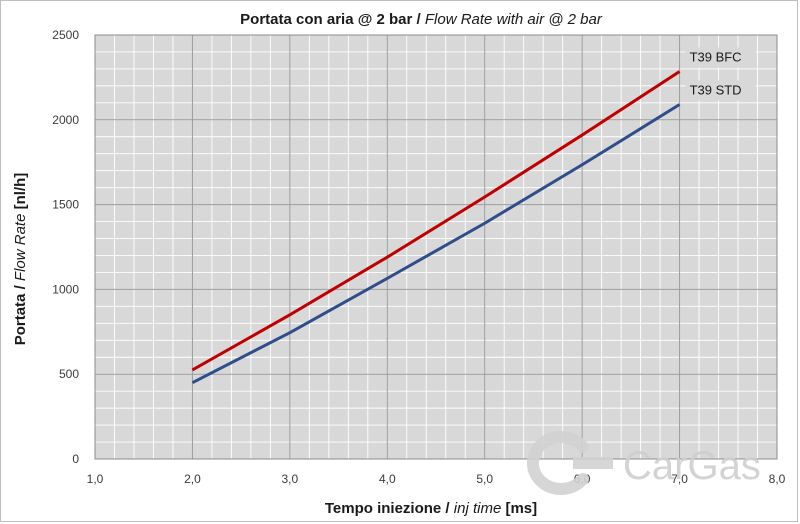 This screenshot has width=800, height=524. Describe the element at coordinates (720, 74) in the screenshot. I see `series-labels: T39 BFC T39 STD` at that location.